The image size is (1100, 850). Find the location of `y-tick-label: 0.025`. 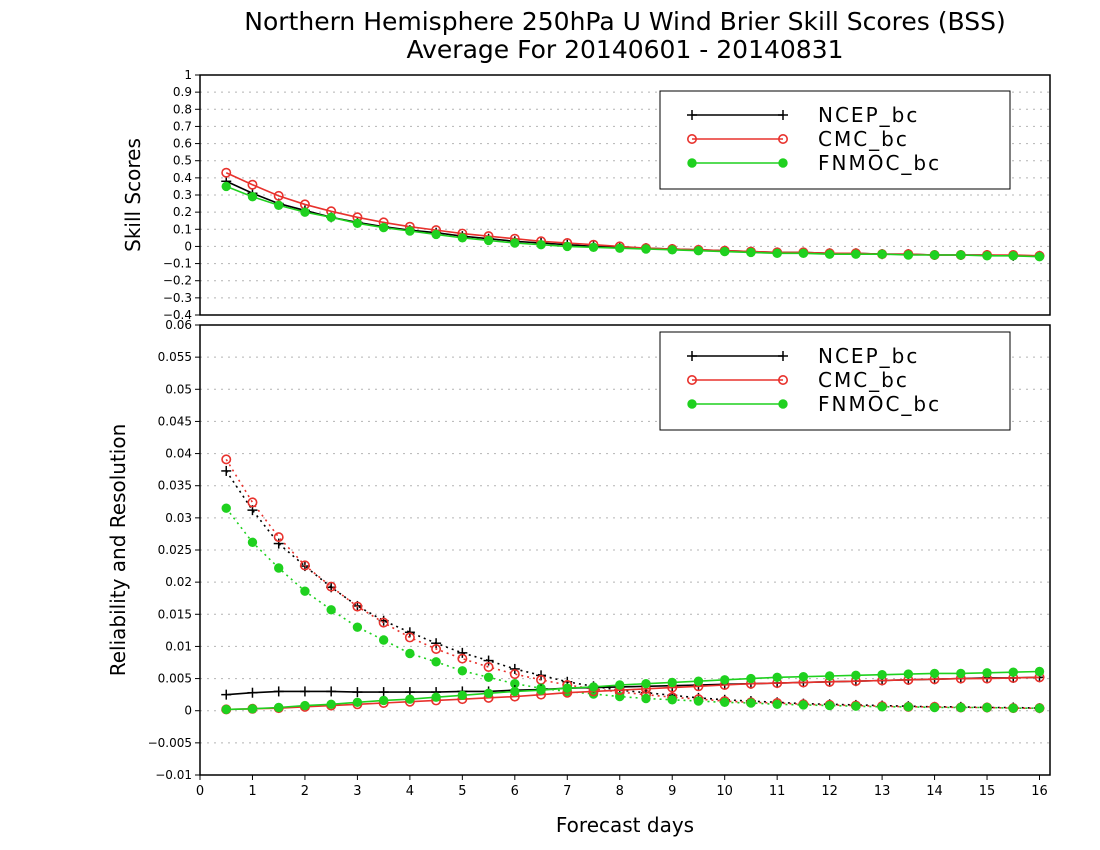

y-tick-label: 0.025 is located at coordinates (175, 550).